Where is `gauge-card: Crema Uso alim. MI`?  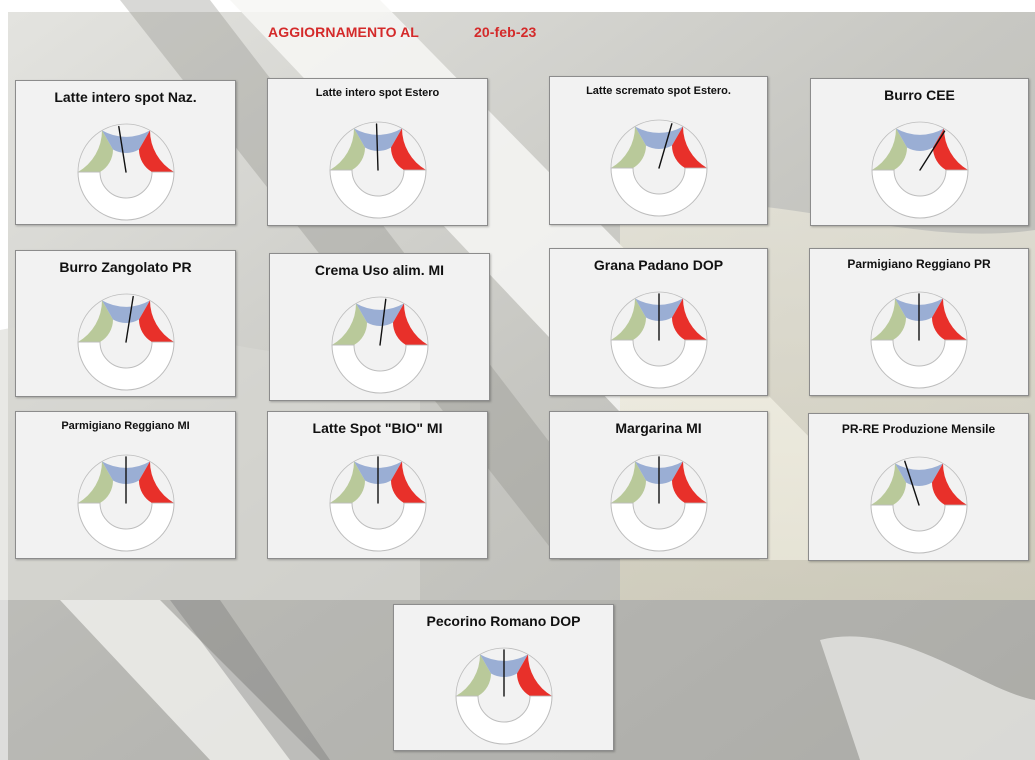 gauge-card: Crema Uso alim. MI is located at coordinates (379, 327).